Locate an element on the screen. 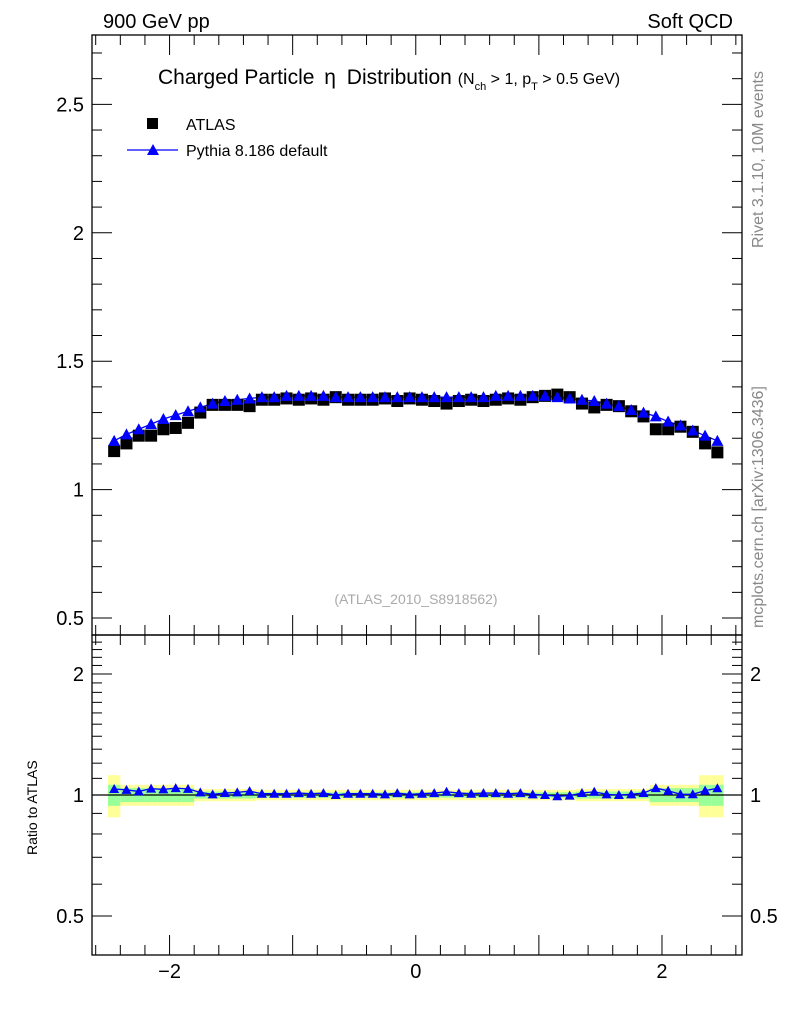 Image resolution: width=786 pixels, height=1024 pixels. y-tick-label: 0.5 is located at coordinates (70, 619).